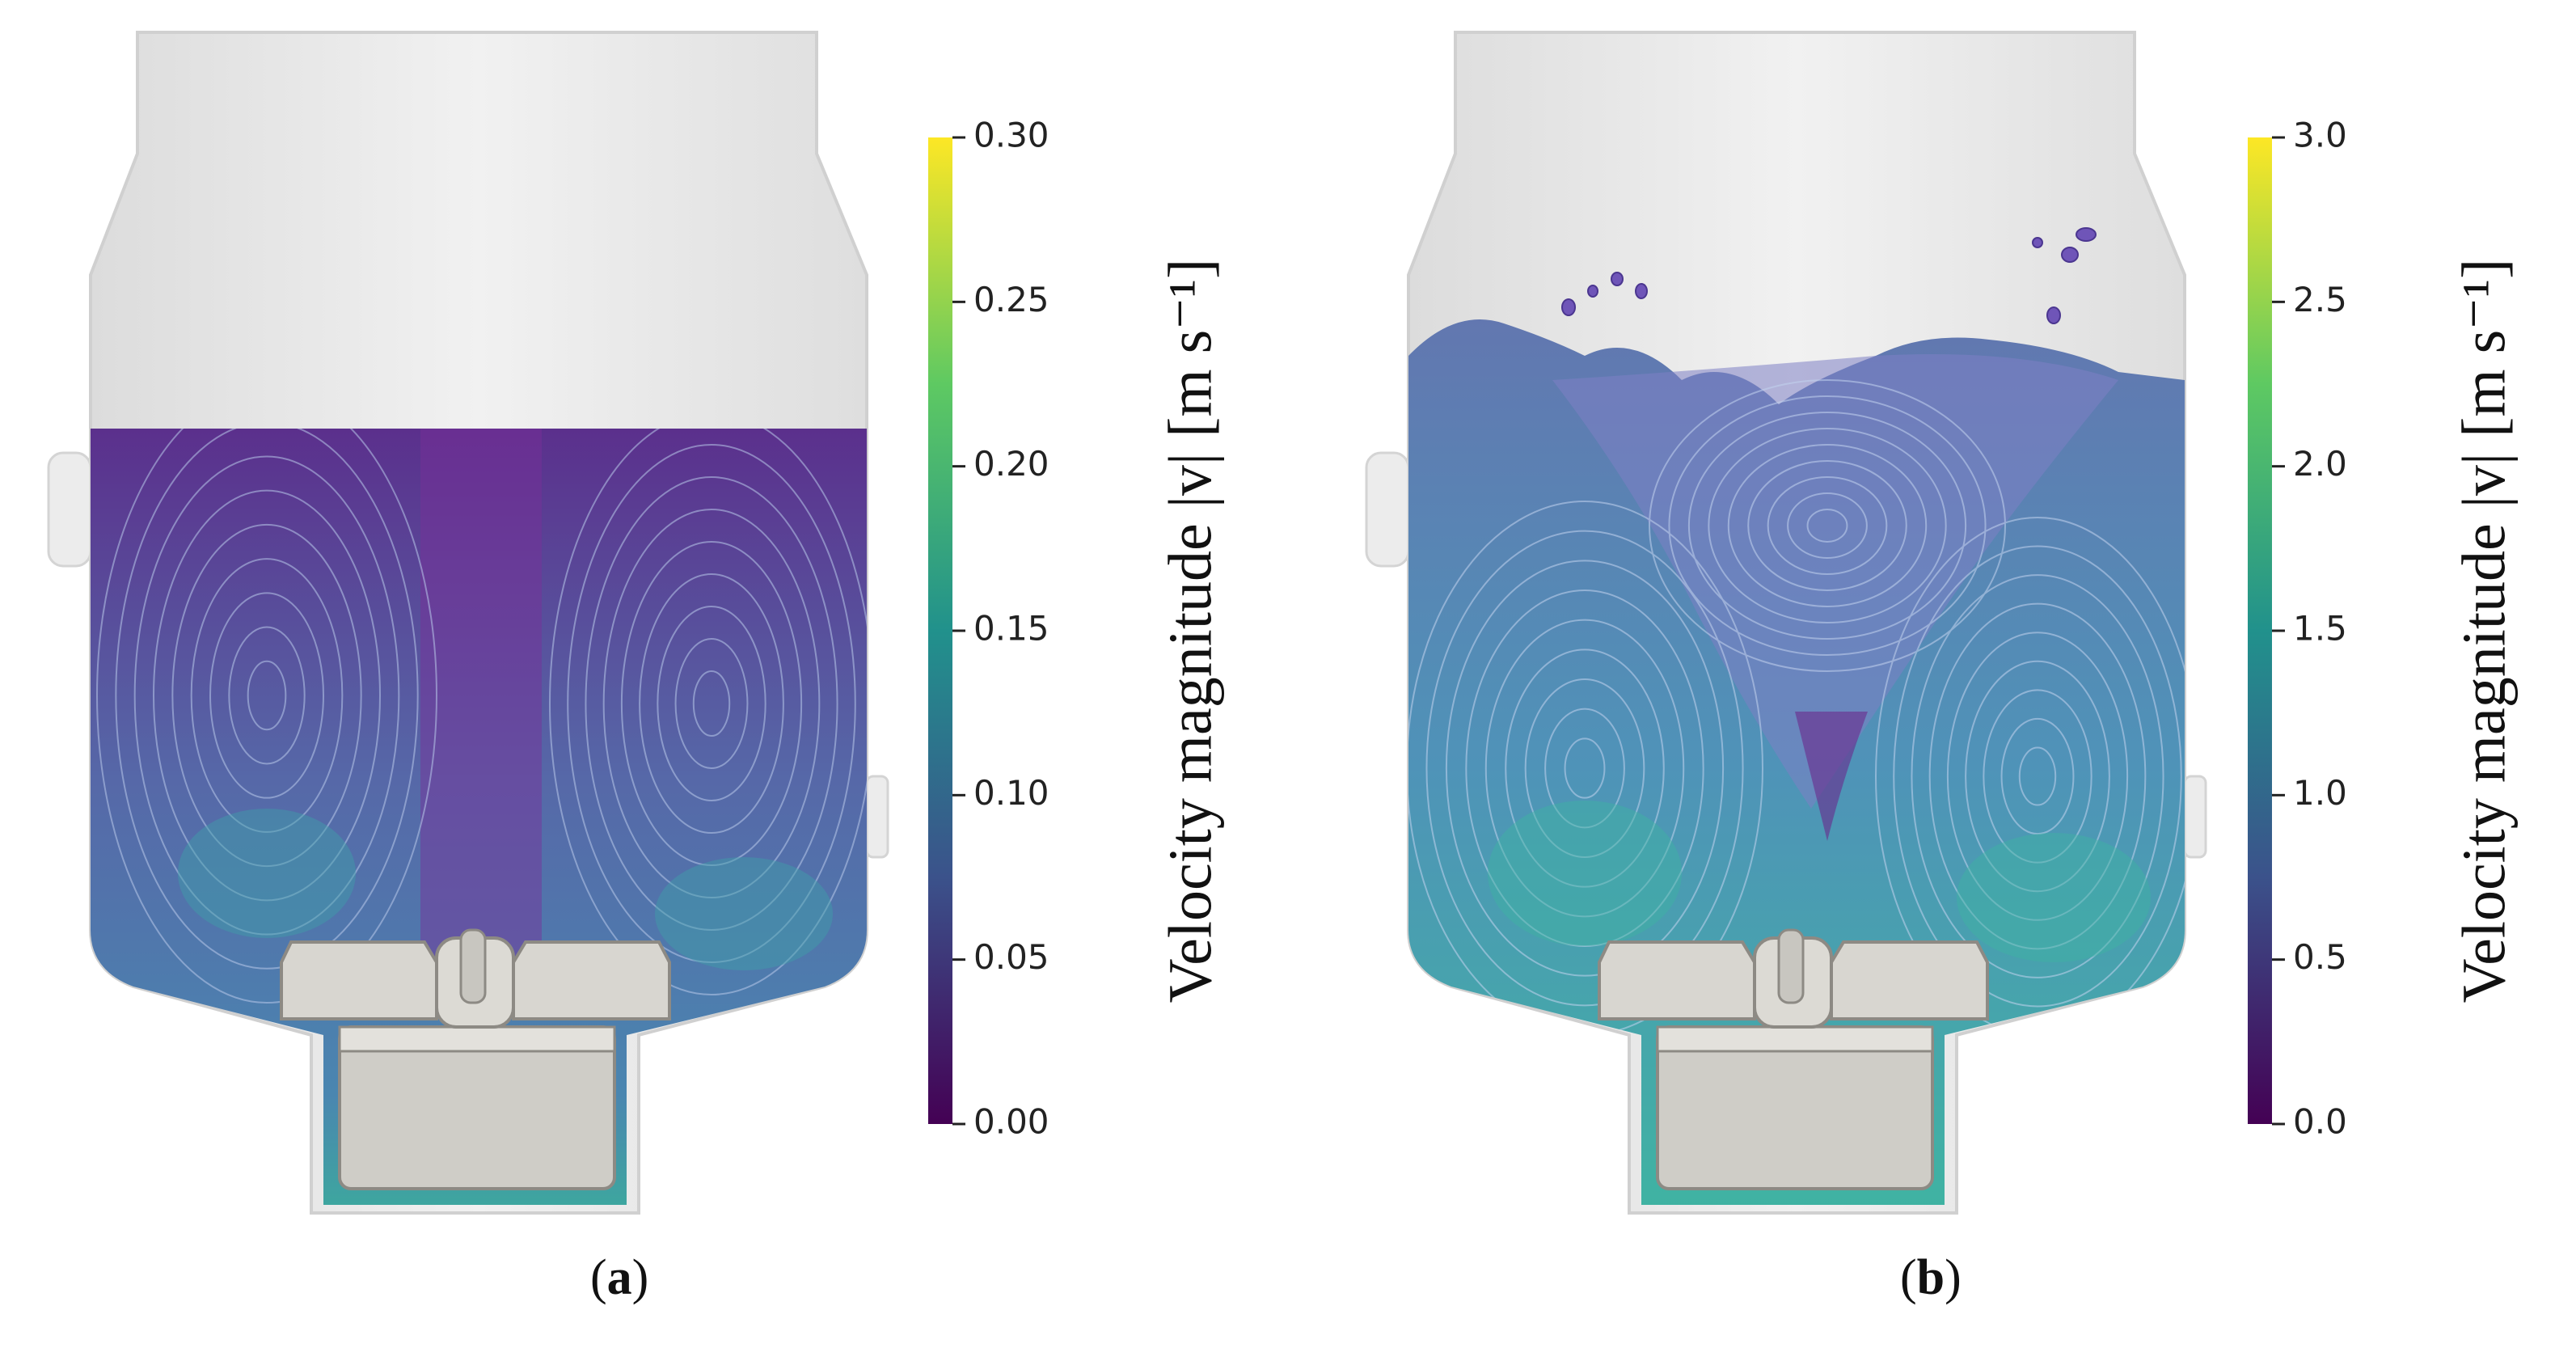 The height and width of the screenshot is (1348, 2576). What do you see at coordinates (2320, 957) in the screenshot?
I see `colorbar-tick-label: 0.5` at bounding box center [2320, 957].